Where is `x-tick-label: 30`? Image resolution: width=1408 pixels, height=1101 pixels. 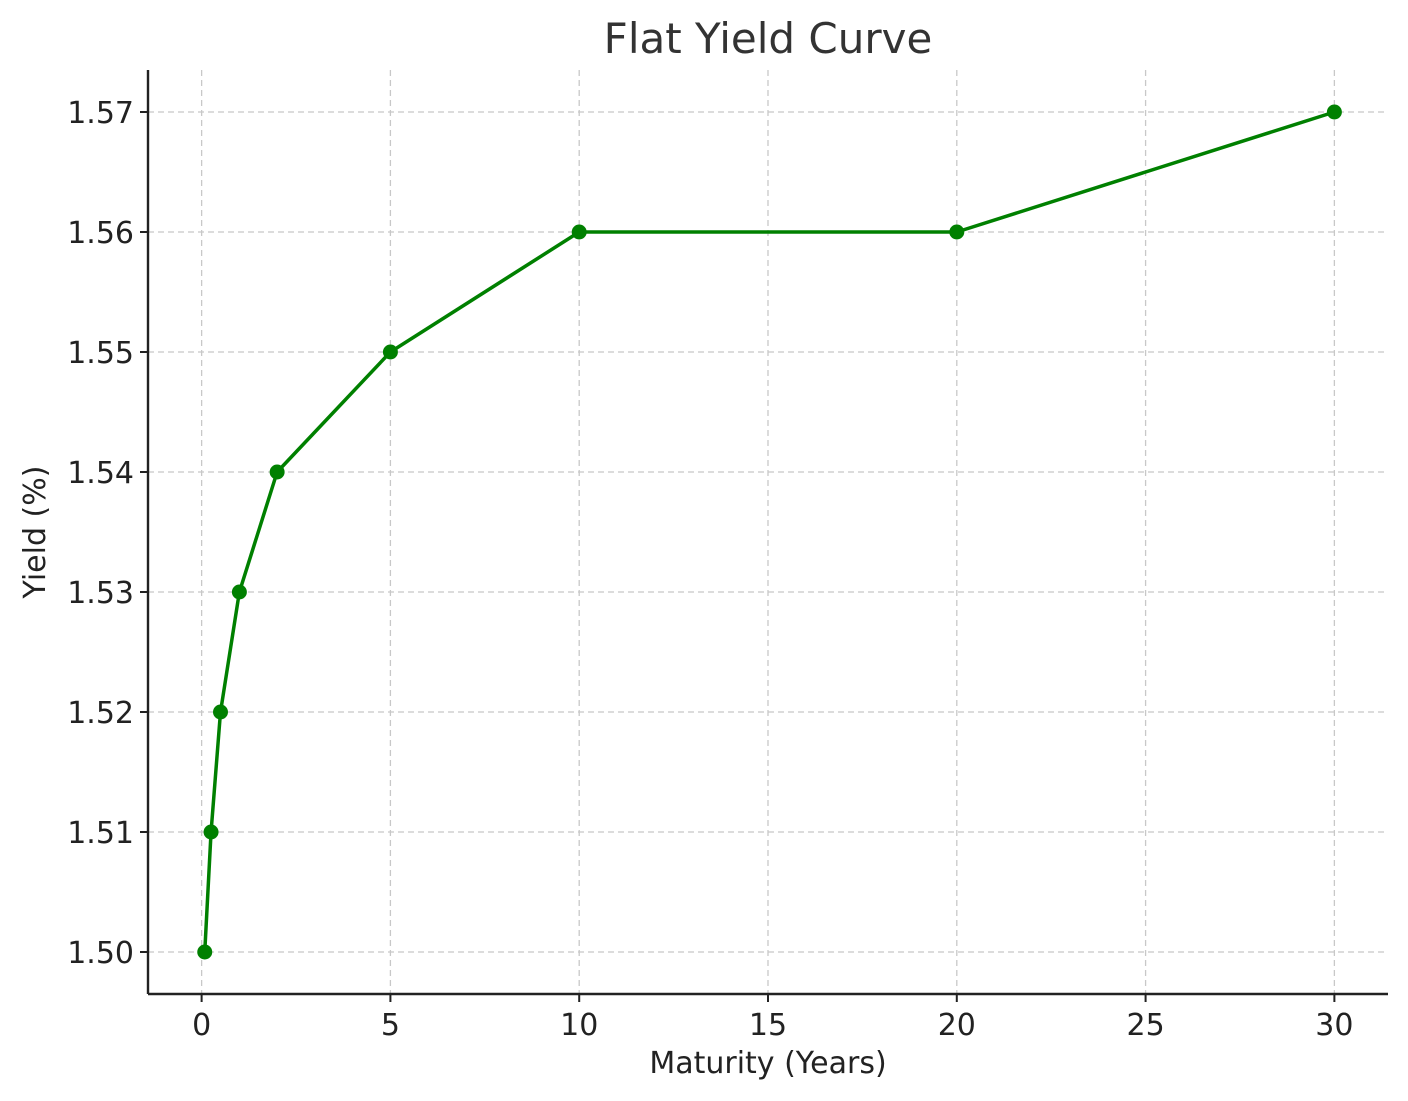 x-tick-label: 30 is located at coordinates (1334, 1025).